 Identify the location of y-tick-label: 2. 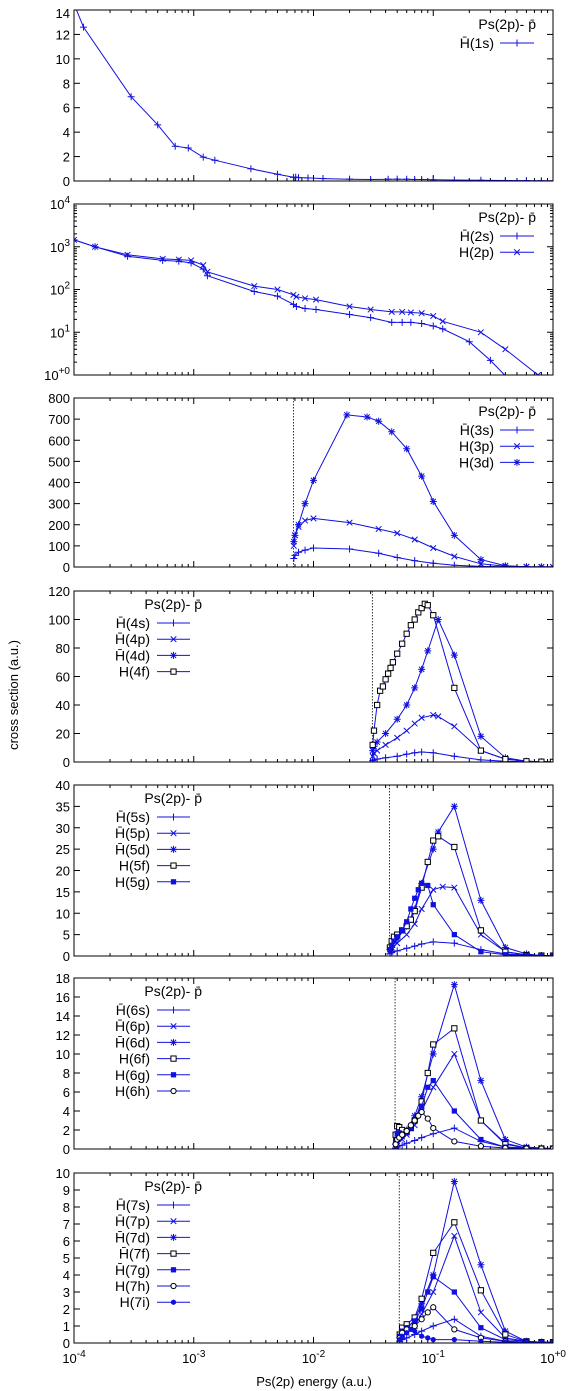
(66, 1130).